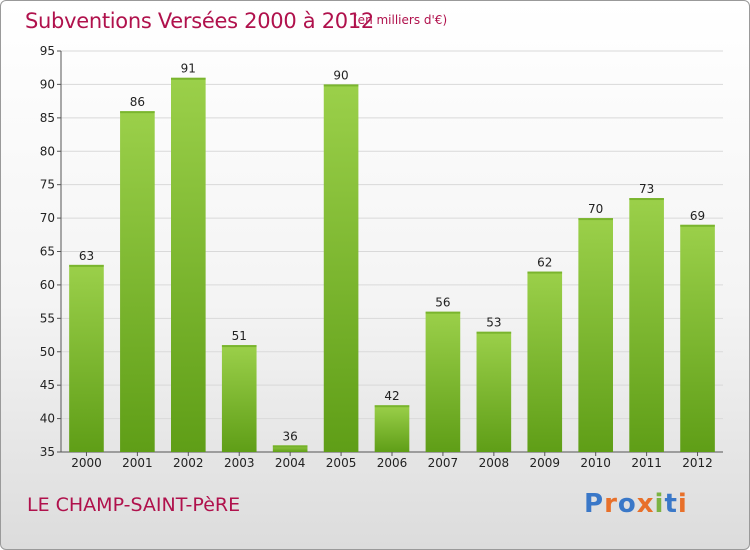  What do you see at coordinates (493, 323) in the screenshot?
I see `data-label-2008: 53` at bounding box center [493, 323].